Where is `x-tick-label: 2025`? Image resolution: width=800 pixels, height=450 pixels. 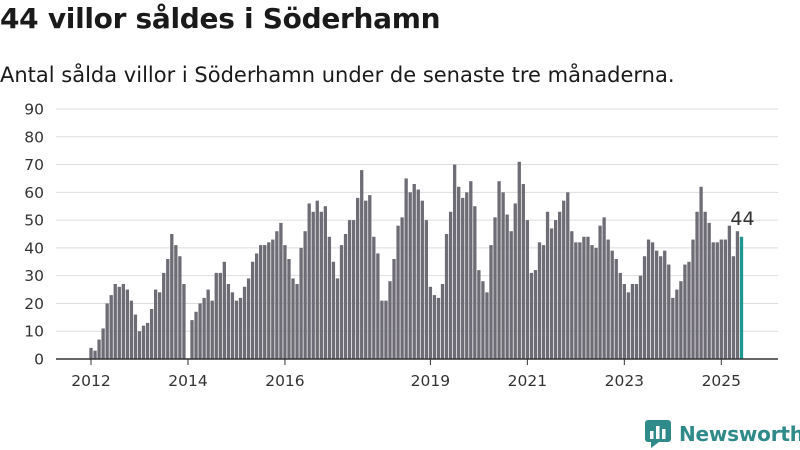
x-tick-label: 2025 is located at coordinates (721, 381).